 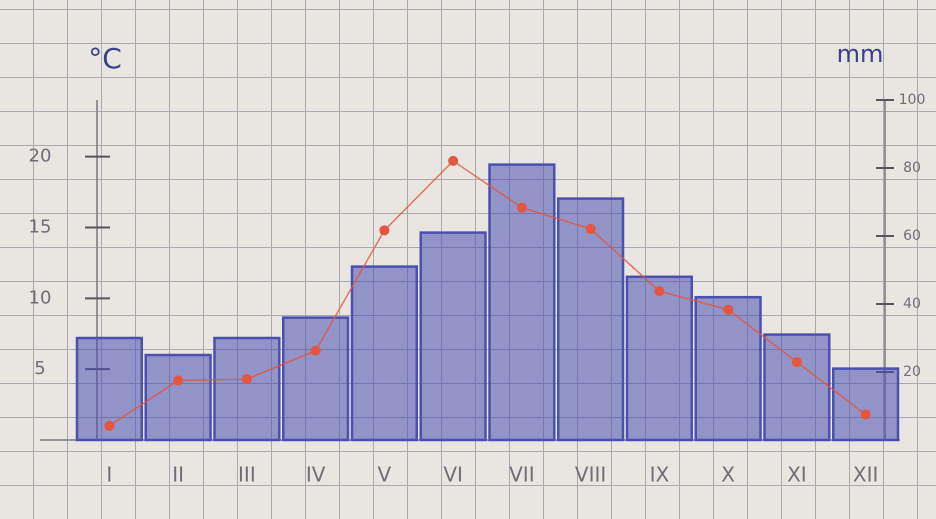 I want to click on y-axis-label: °C, so click(x=105, y=58).